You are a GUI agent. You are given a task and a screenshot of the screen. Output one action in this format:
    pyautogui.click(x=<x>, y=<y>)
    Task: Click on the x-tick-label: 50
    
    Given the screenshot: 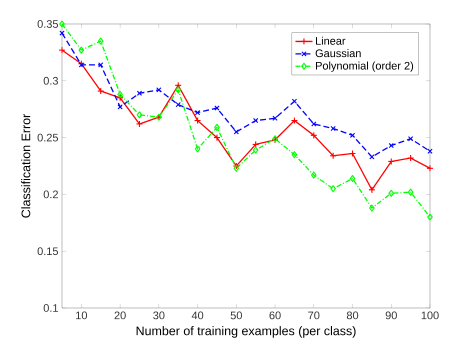 What is the action you would take?
    pyautogui.click(x=236, y=316)
    